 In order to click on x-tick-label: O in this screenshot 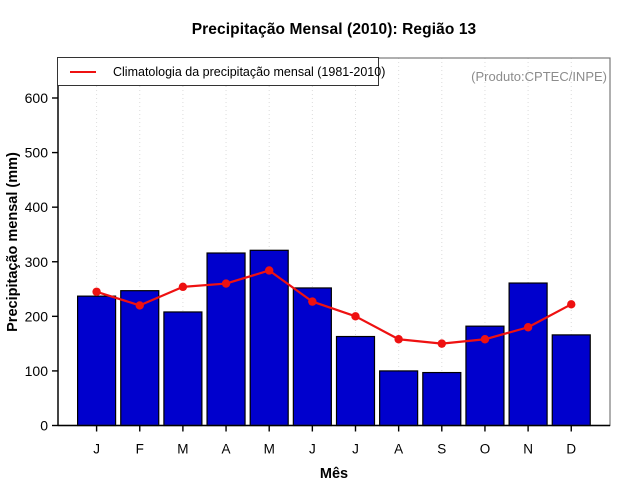, I will do `click(485, 449)`.